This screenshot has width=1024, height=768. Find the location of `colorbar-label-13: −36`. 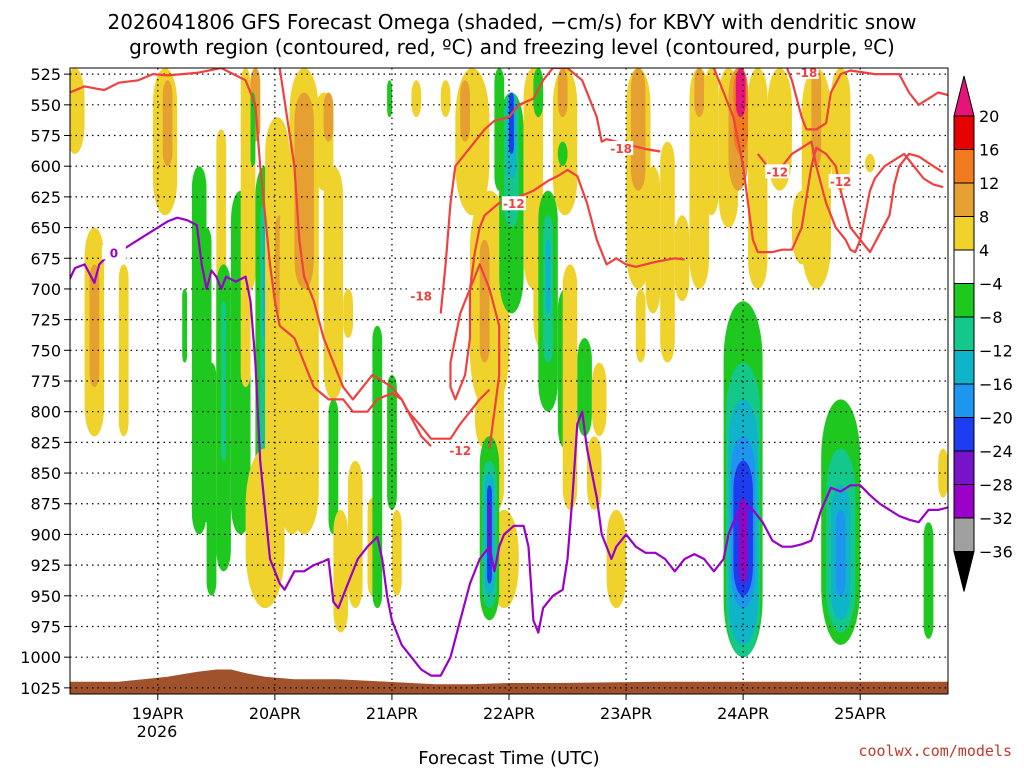

colorbar-label-13: −36 is located at coordinates (996, 552).